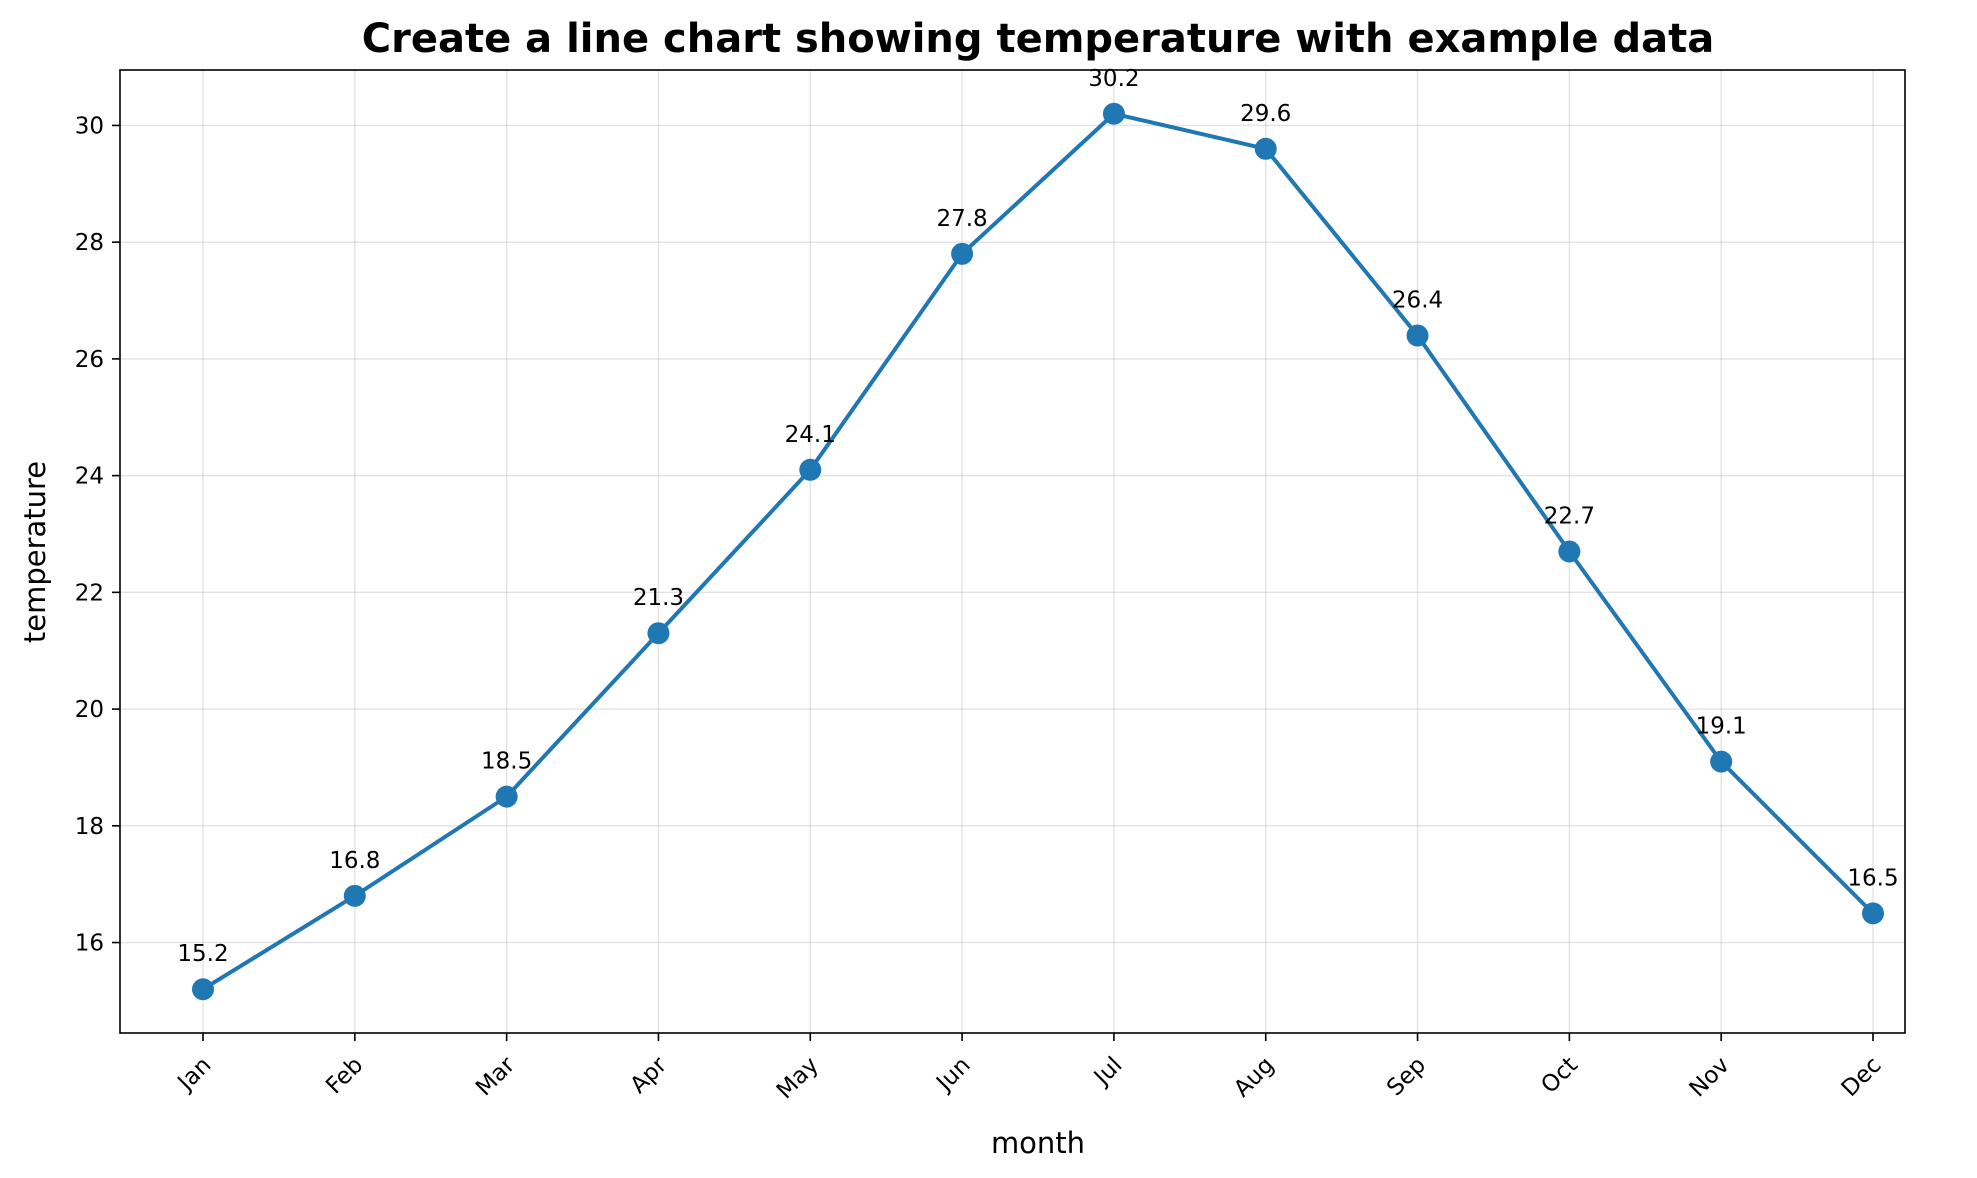 The width and height of the screenshot is (1977, 1178). I want to click on x-tick-label: Oct, so click(1559, 1075).